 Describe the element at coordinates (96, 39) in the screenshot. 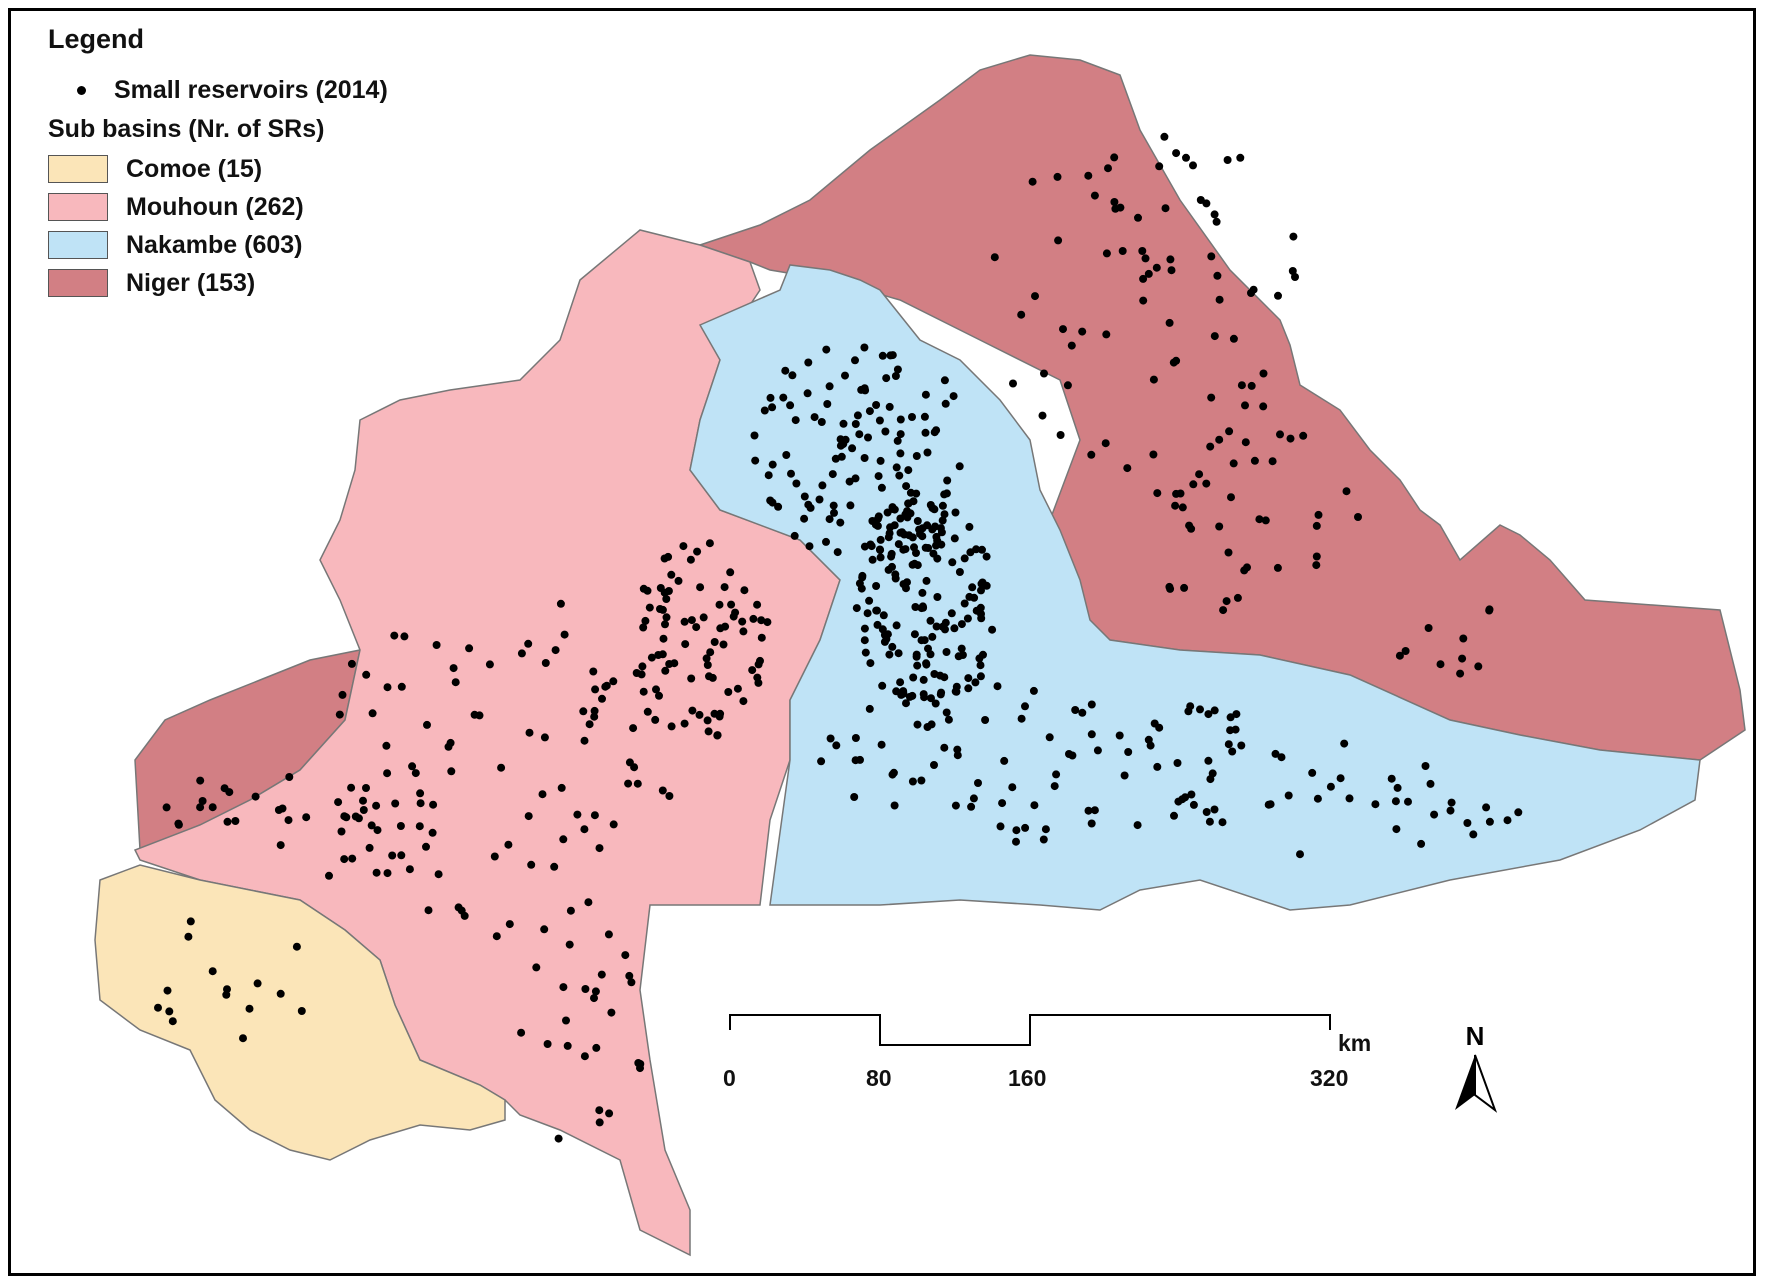

I see `legend-title: Legend` at that location.